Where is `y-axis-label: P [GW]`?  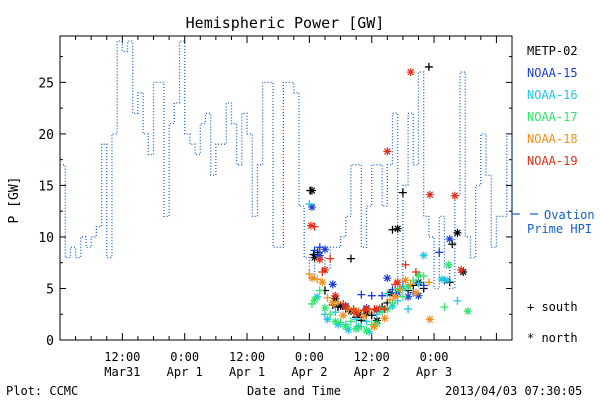 y-axis-label: P [GW] is located at coordinates (14, 200).